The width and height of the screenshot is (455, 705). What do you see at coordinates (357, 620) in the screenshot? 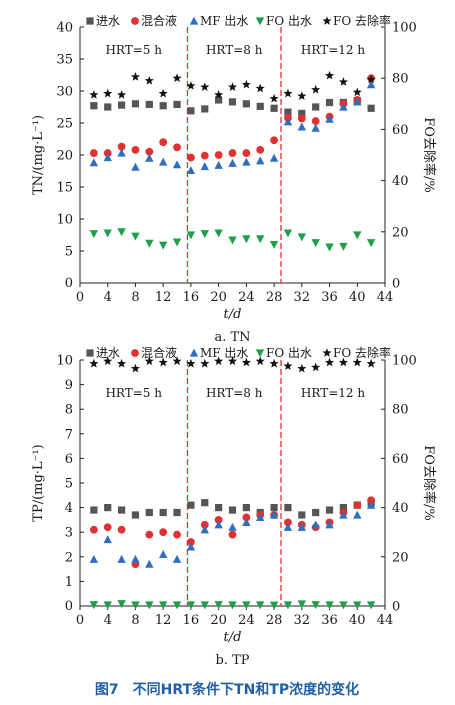
I see `x-tick-label: 40` at bounding box center [357, 620].